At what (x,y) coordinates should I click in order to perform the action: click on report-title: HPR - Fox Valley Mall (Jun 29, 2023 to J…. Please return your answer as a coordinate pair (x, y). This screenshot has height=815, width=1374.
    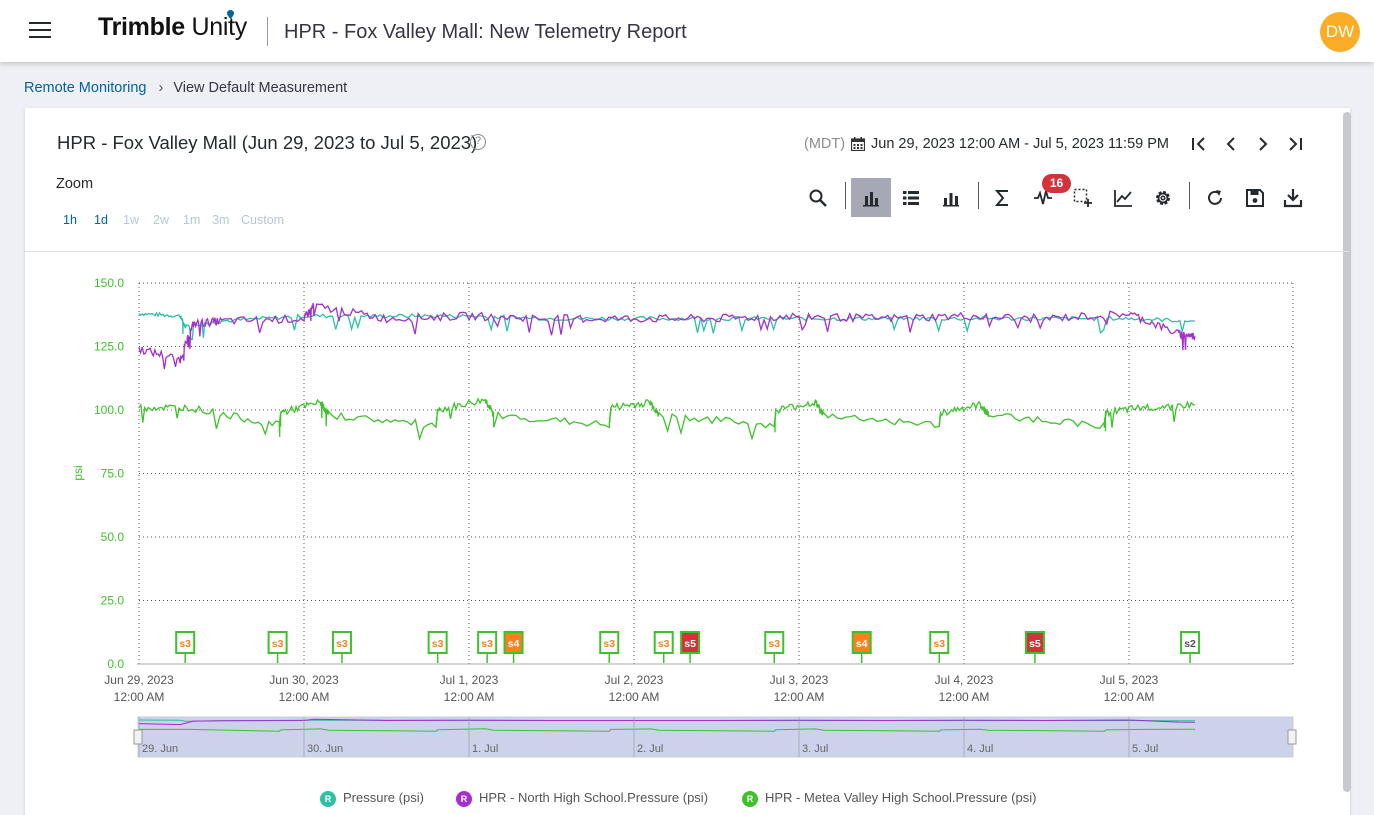
    Looking at the image, I should click on (267, 142).